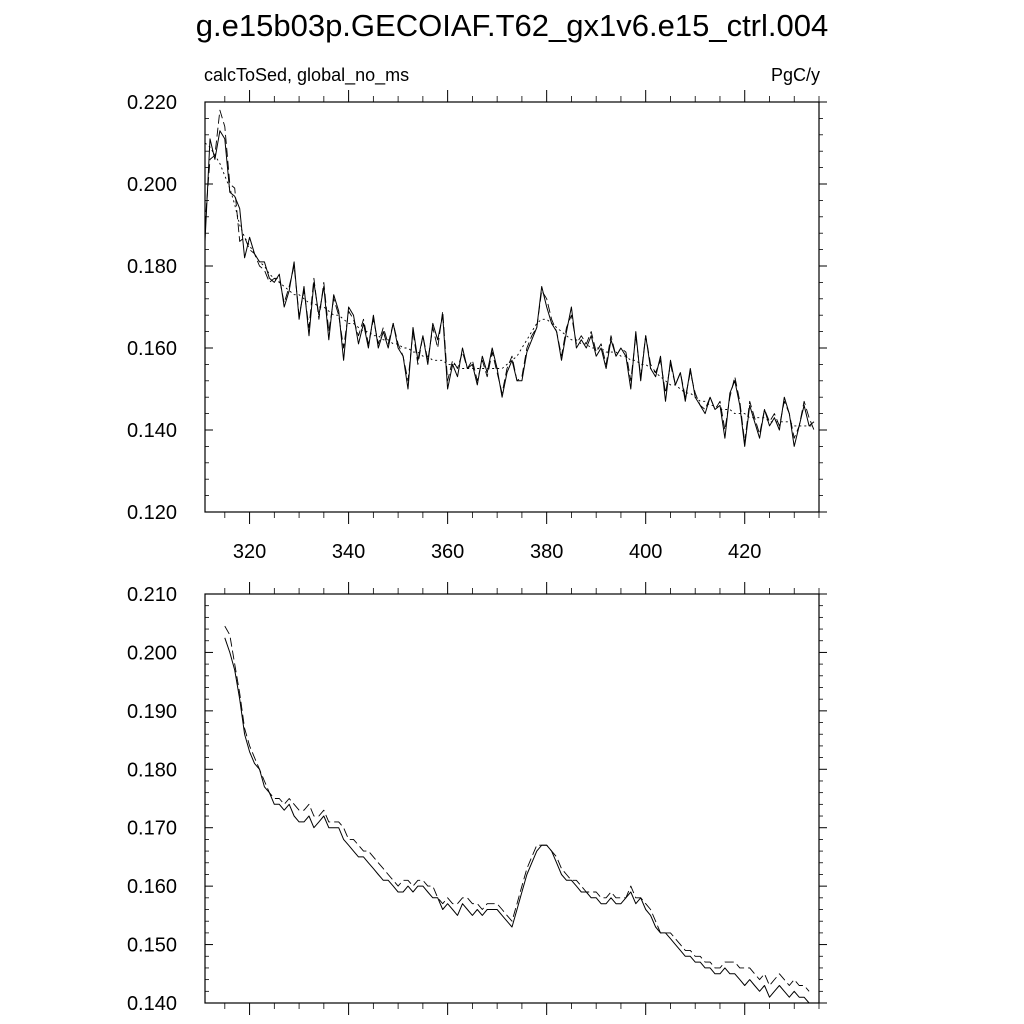 This screenshot has width=1024, height=1024. I want to click on y-tick-label: 0.190, so click(152, 712).